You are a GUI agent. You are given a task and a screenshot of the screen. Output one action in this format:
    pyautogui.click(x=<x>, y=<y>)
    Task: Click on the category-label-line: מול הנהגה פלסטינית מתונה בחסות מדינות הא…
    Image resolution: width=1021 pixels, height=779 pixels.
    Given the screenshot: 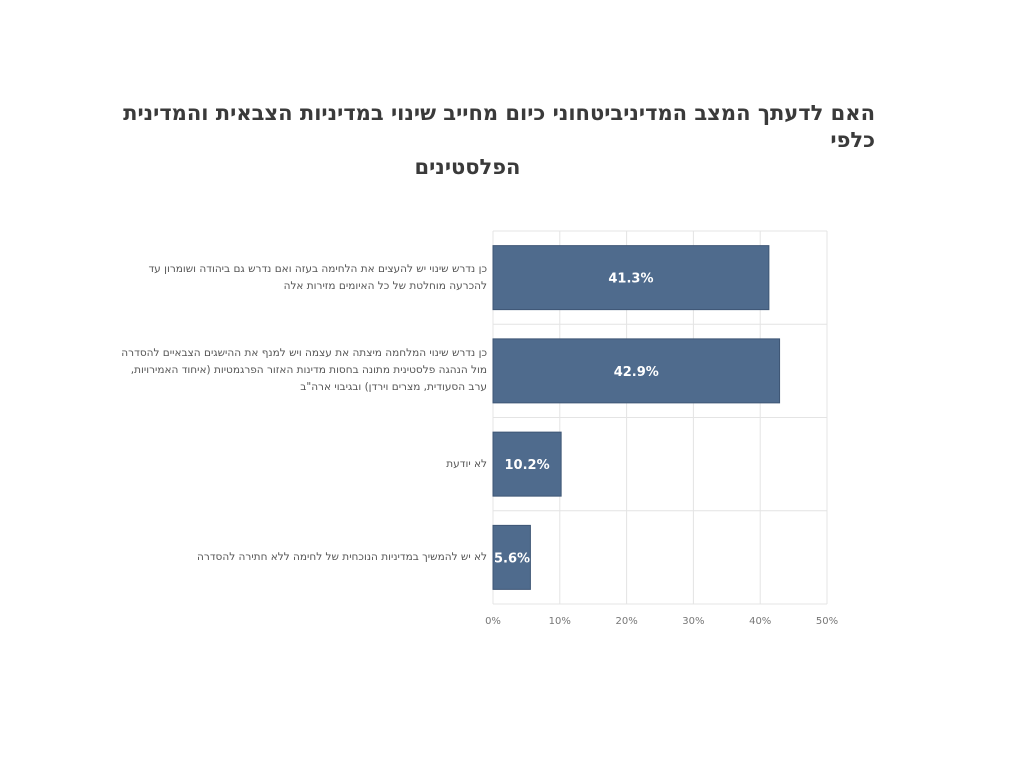 What is the action you would take?
    pyautogui.click(x=308, y=370)
    